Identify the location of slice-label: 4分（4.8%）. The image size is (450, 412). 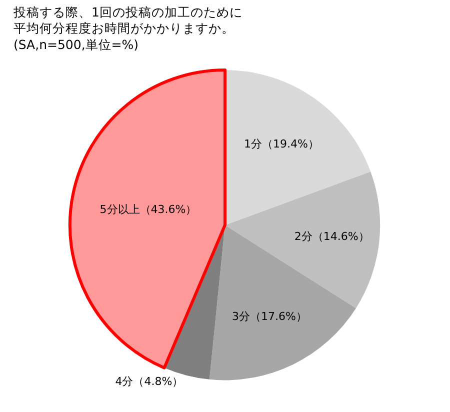
(149, 381).